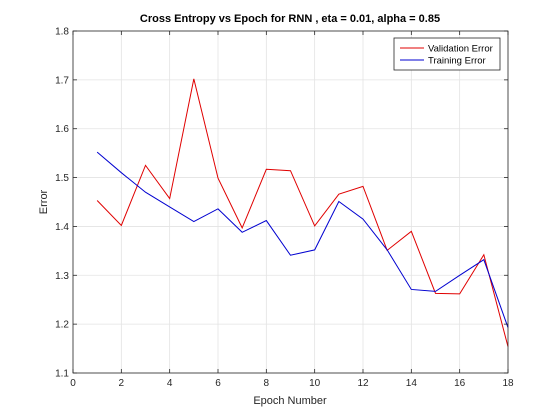 The image size is (560, 420). I want to click on x-tick-label: 4, so click(170, 383).